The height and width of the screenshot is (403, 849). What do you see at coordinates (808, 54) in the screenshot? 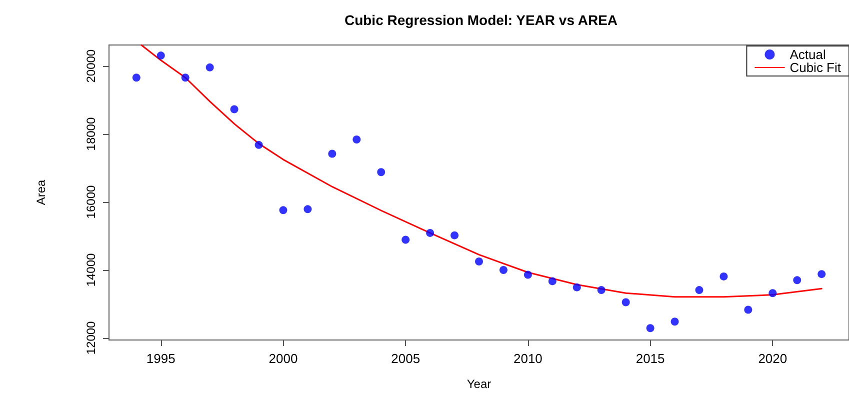
I see `legend-label: Actual` at bounding box center [808, 54].